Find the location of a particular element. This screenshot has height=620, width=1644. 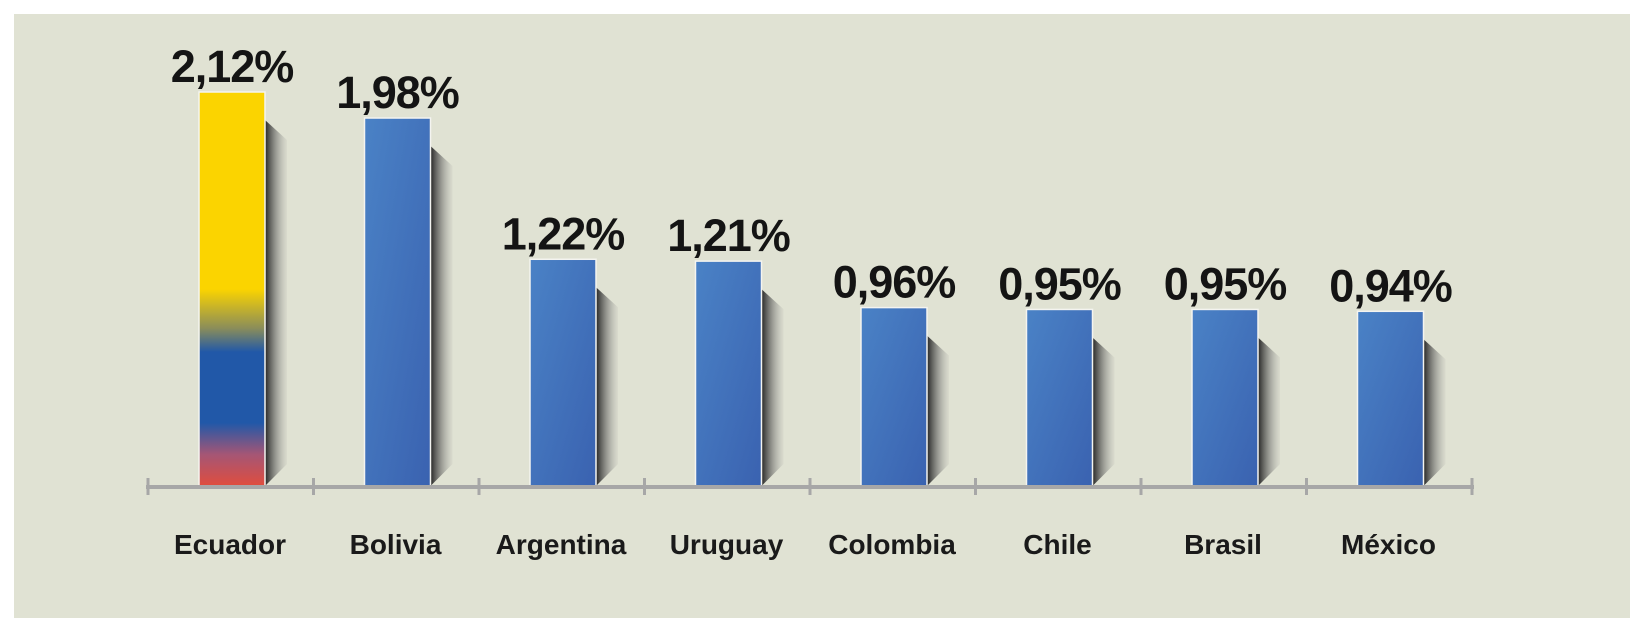

category-label: Bolivia is located at coordinates (396, 544).